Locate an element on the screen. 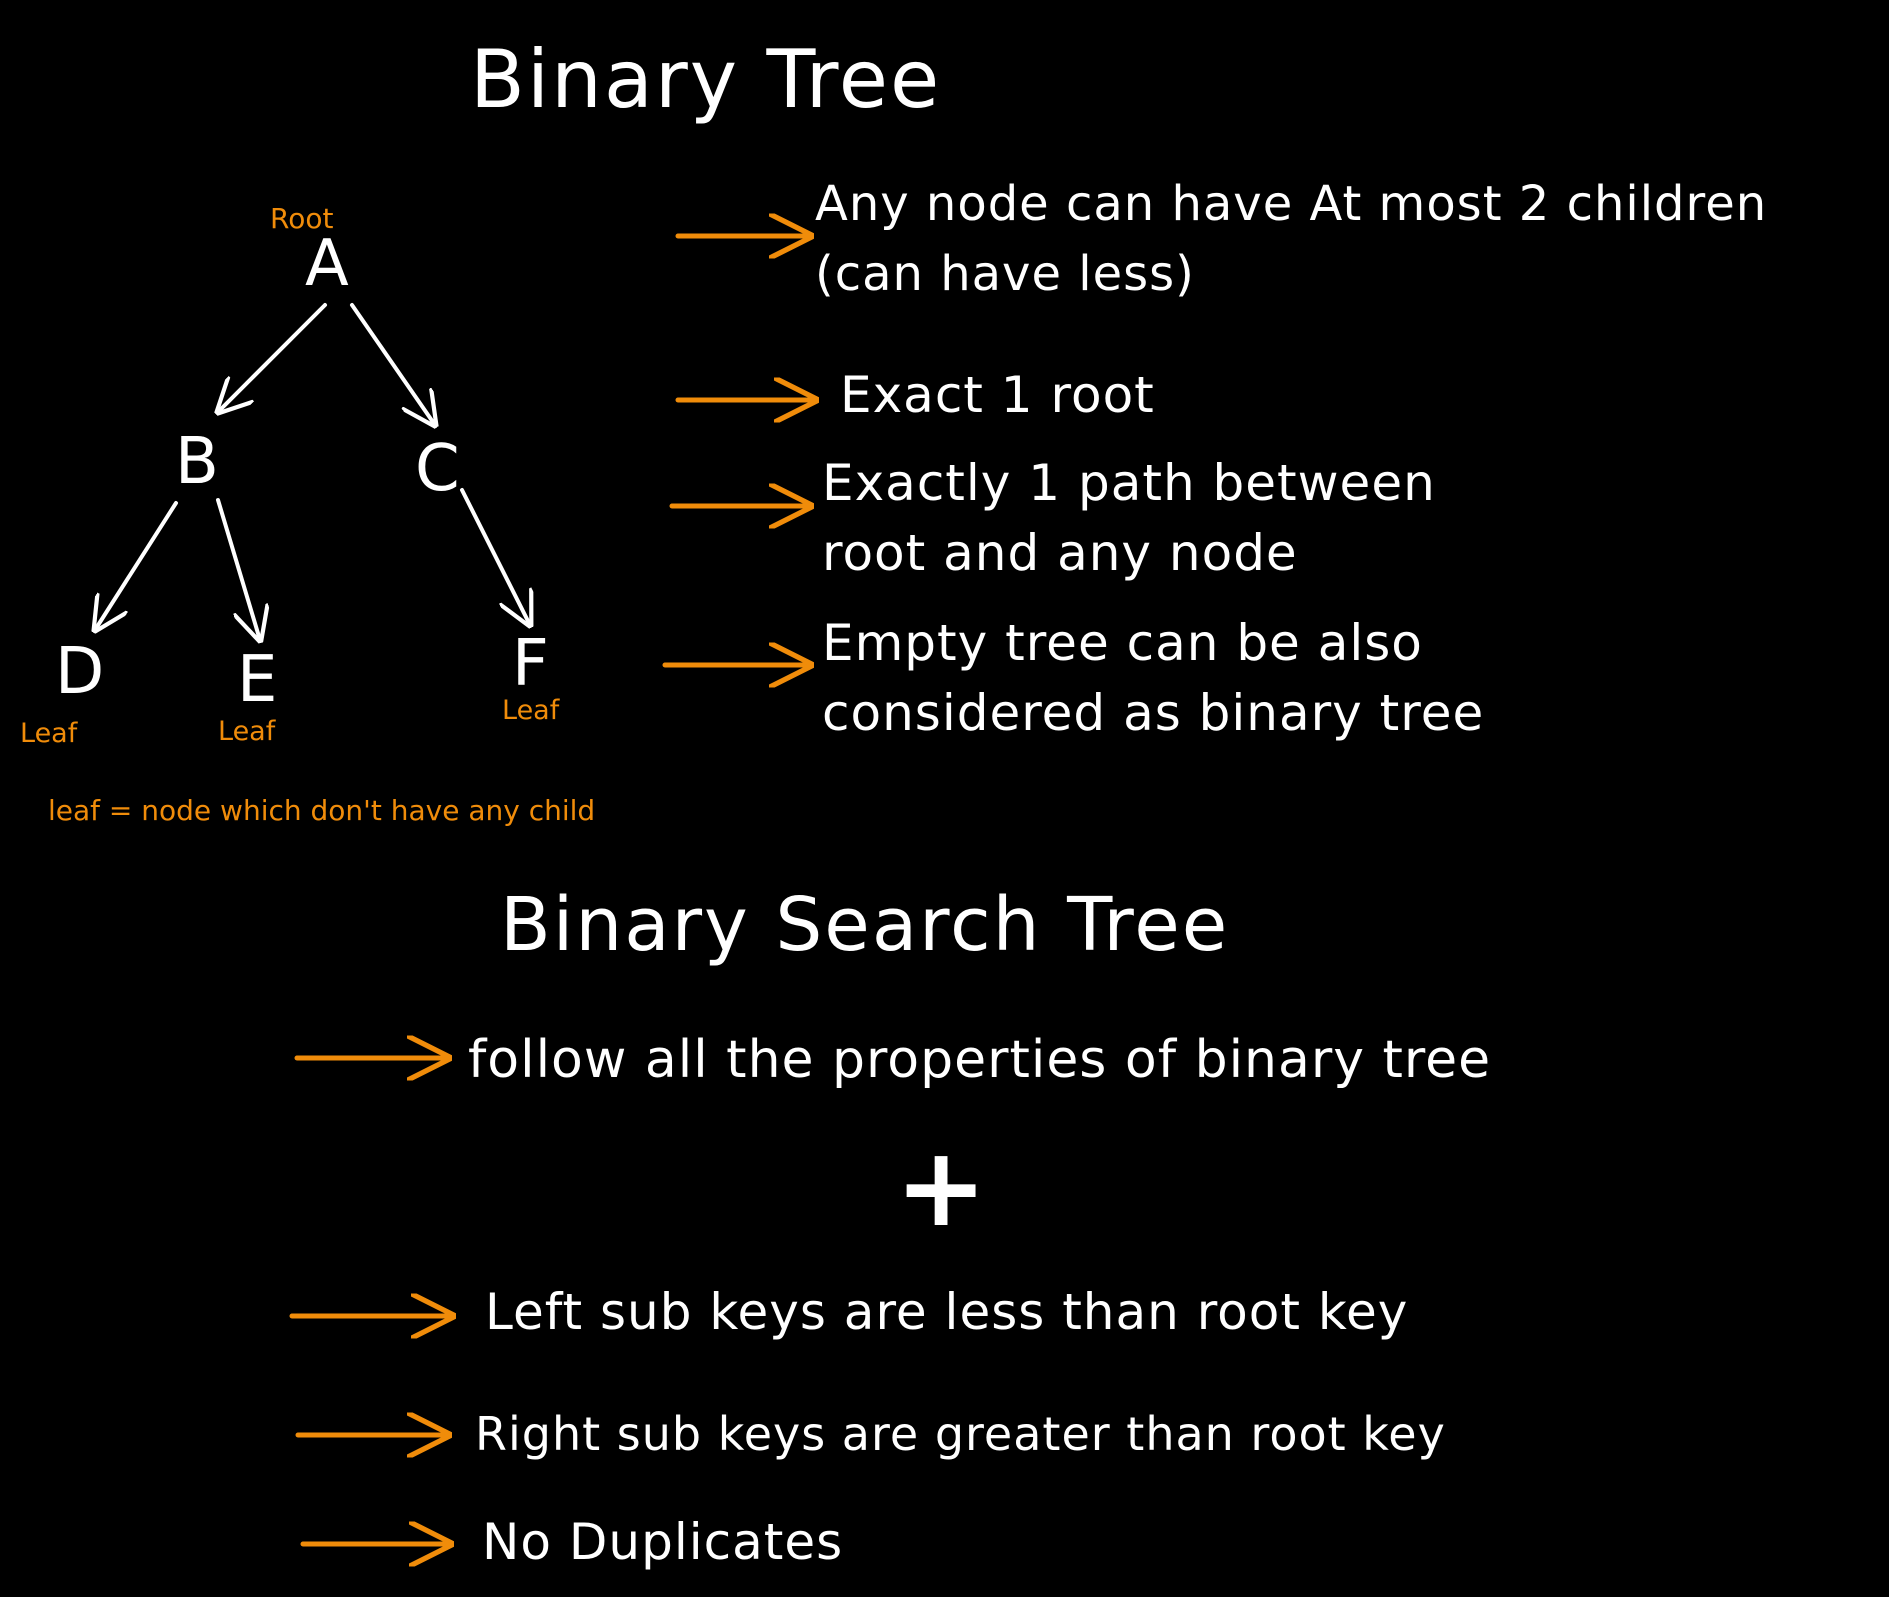  bst-intro: follow all the properties of binary tree is located at coordinates (980, 1060).